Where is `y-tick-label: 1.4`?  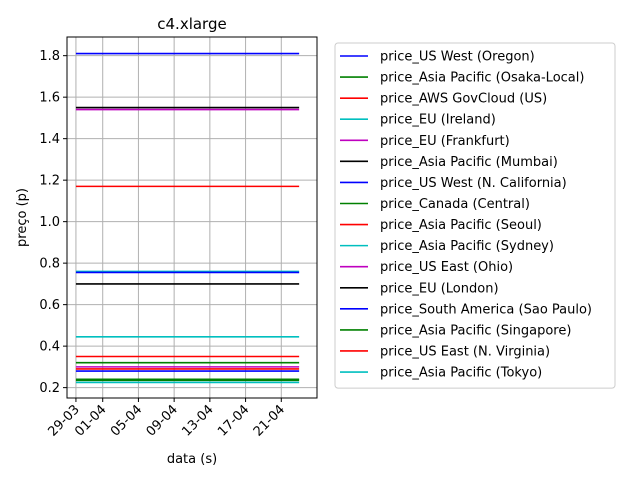
y-tick-label: 1.4 is located at coordinates (49, 139).